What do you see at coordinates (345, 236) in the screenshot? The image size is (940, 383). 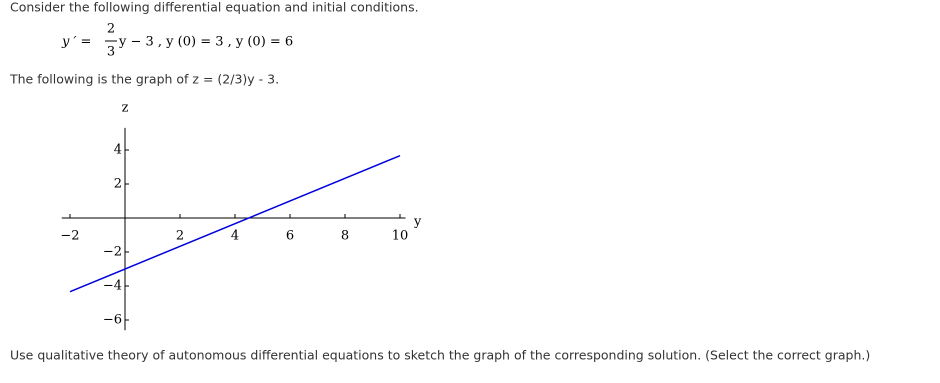 I see `x-tick-label: 8` at bounding box center [345, 236].